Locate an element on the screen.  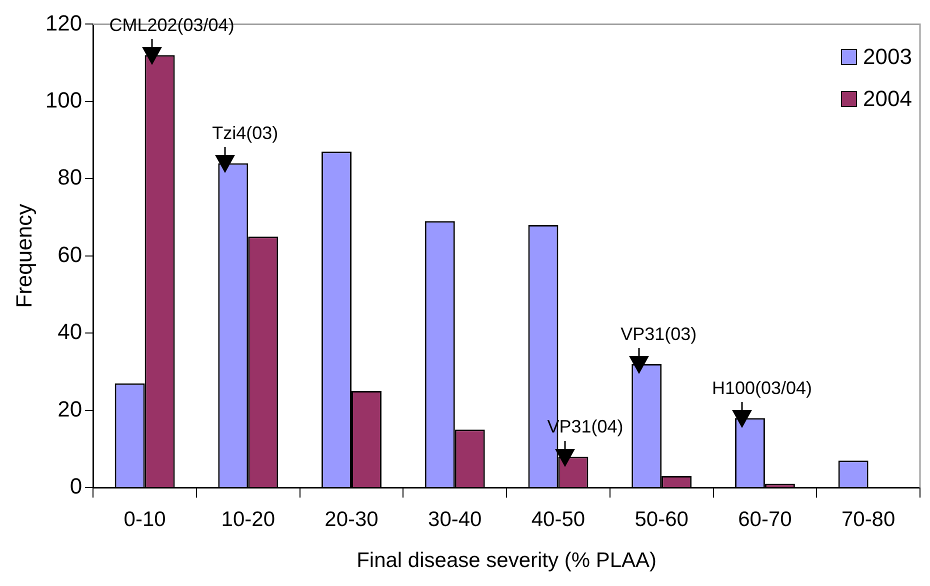
annotation: Tzi4(03) is located at coordinates (245, 133).